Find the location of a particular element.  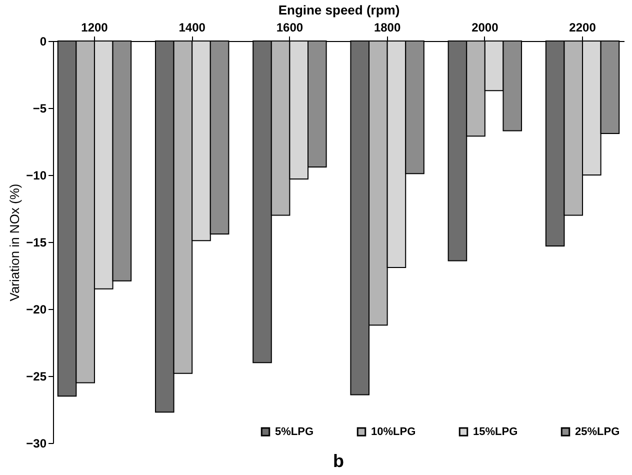

x-tick-label: 1800 is located at coordinates (387, 27).